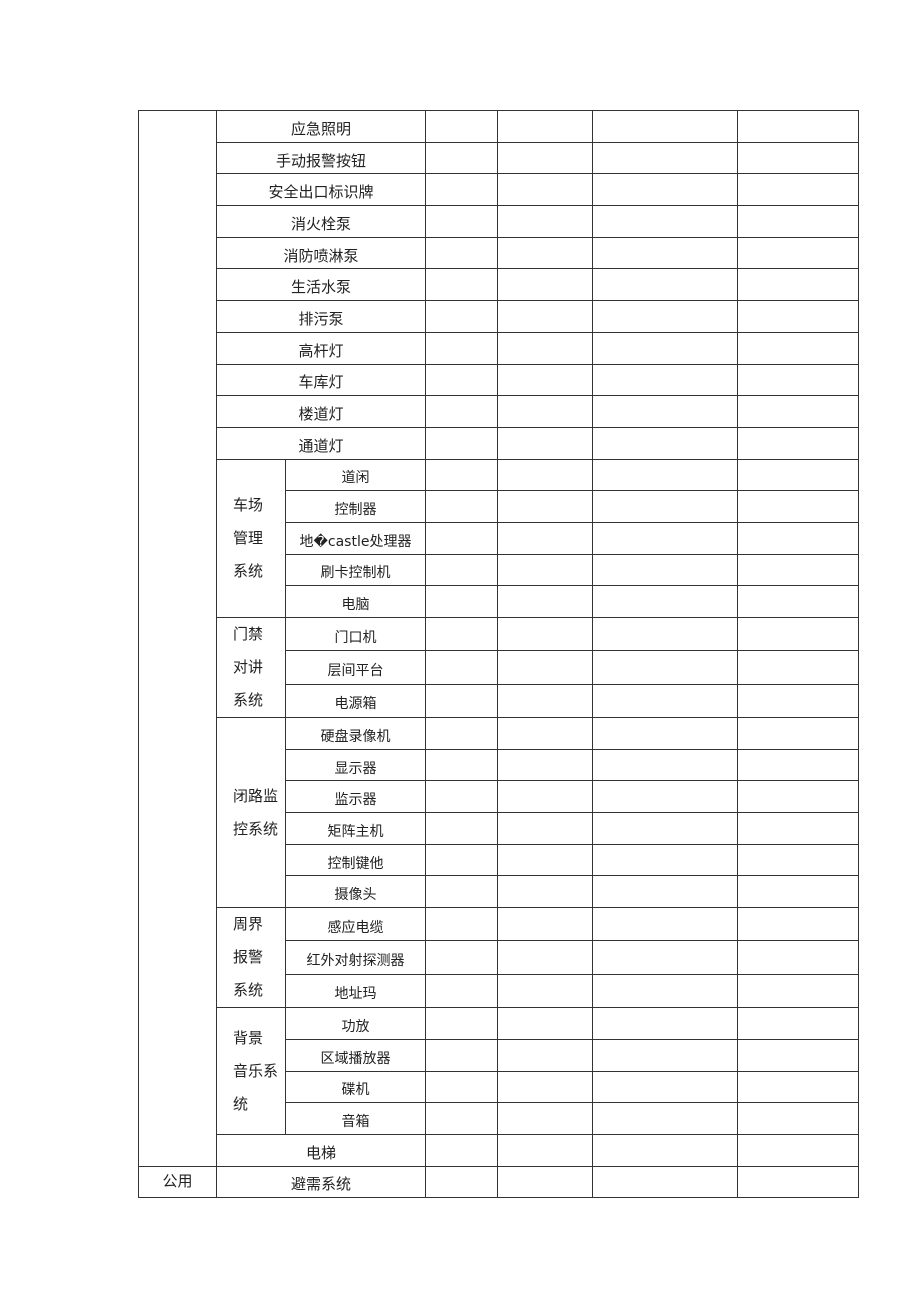 The image size is (920, 1301). Describe the element at coordinates (321, 285) in the screenshot. I see `item-cell: 生活水泵` at that location.